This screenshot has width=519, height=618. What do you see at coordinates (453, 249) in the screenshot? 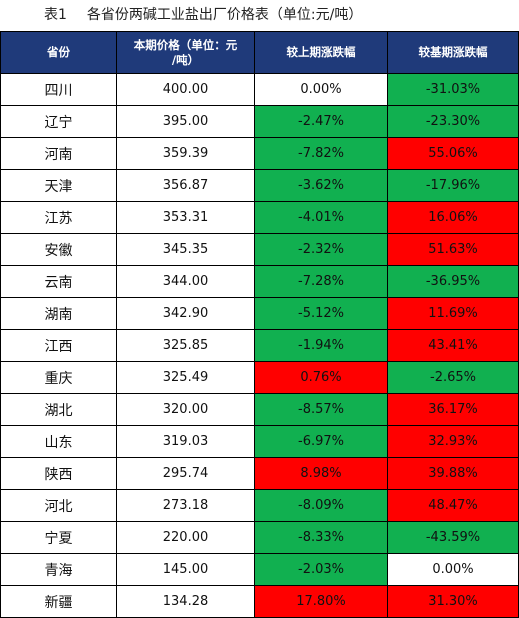
I see `cell-yoy-change: 51.63%` at bounding box center [453, 249].